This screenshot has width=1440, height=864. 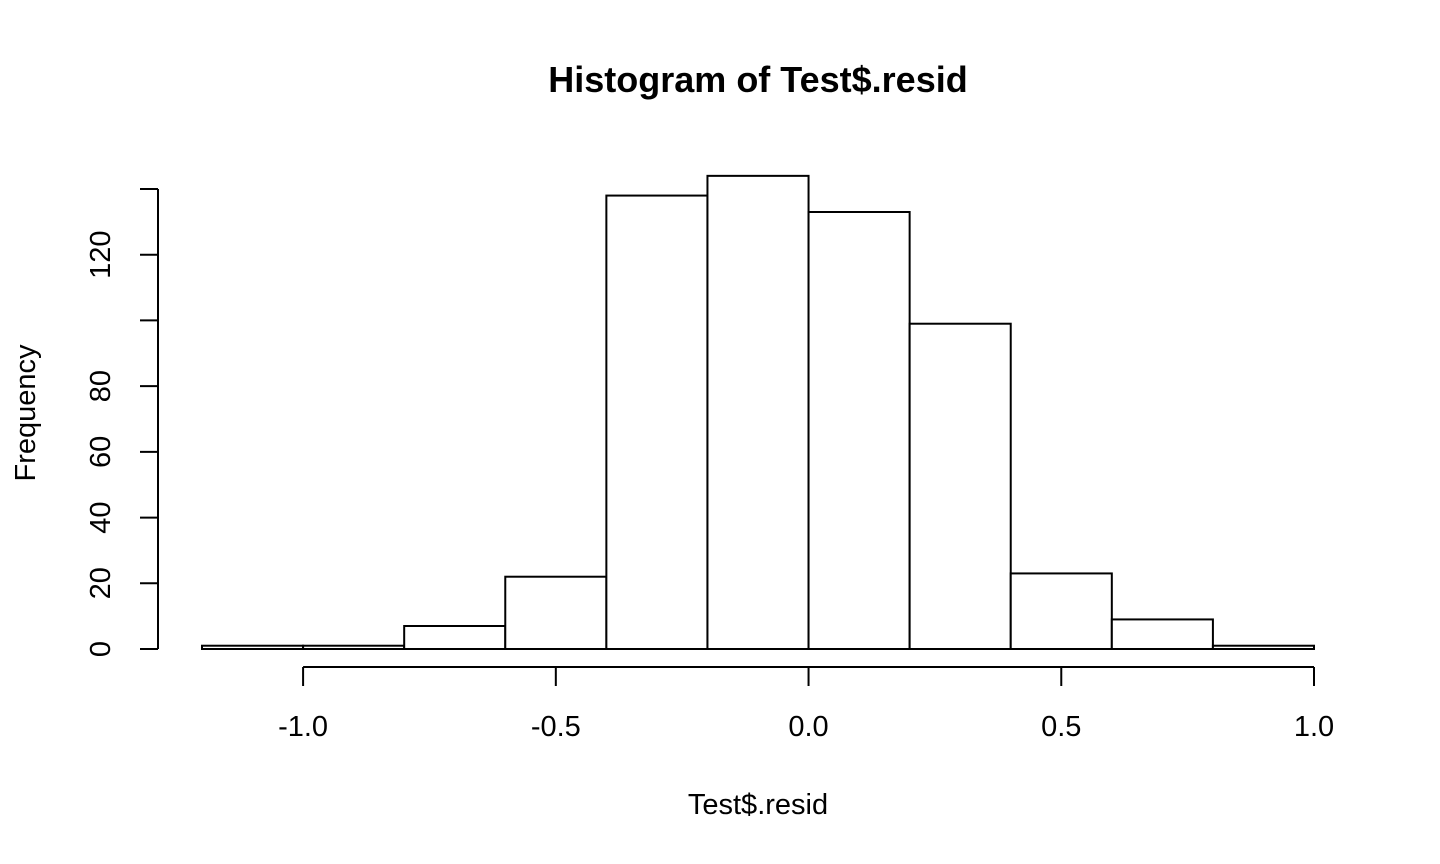 What do you see at coordinates (26, 413) in the screenshot?
I see `y-axis-label: Frequency` at bounding box center [26, 413].